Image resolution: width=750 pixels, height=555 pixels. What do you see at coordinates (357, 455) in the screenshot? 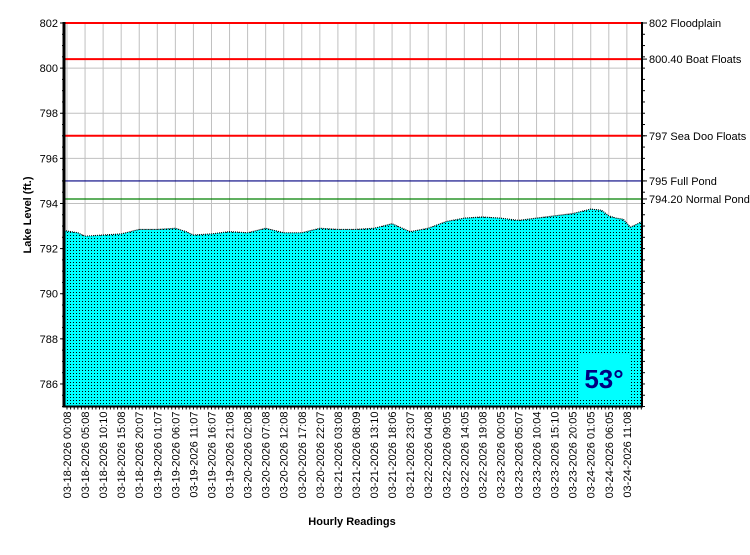
I see `x-tick-label: 03-21-2026 08:09` at bounding box center [357, 455].